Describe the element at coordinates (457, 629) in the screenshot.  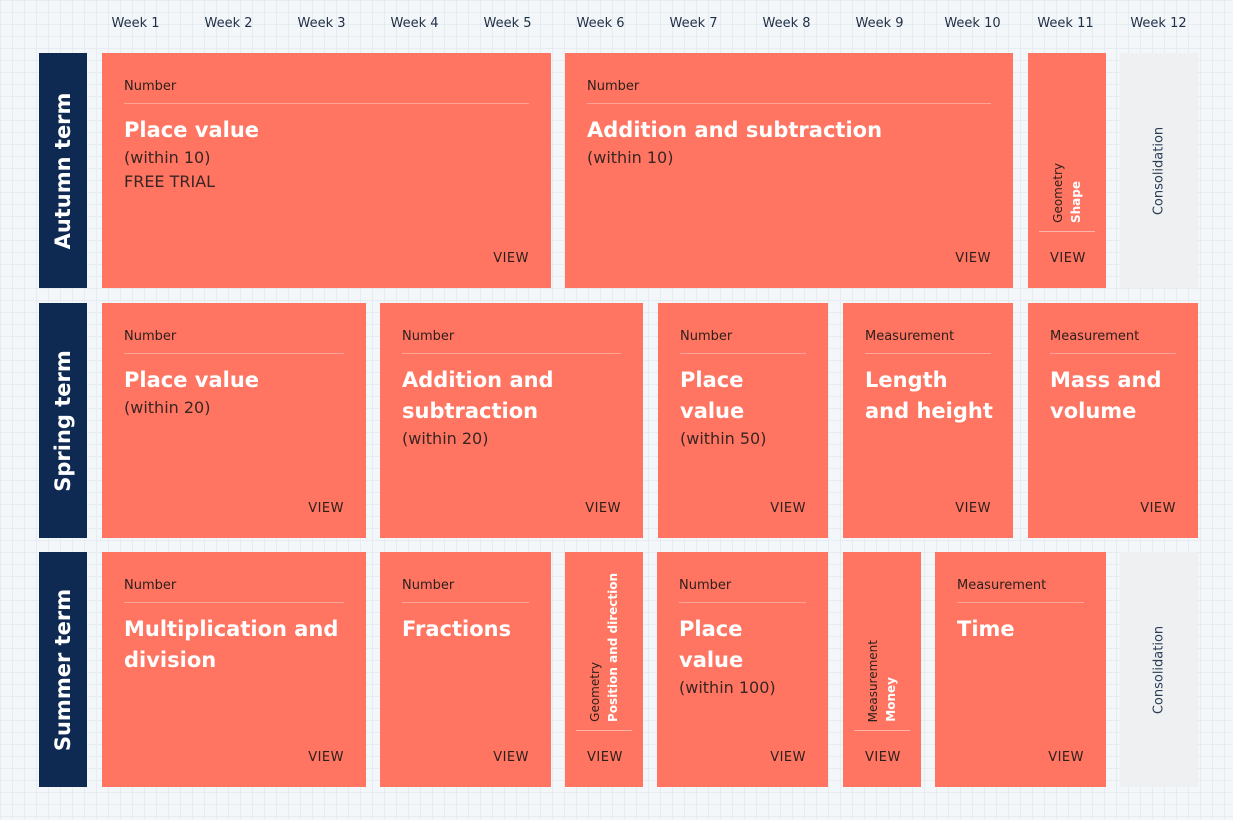
I see `unit-title-text: Fractions` at that location.